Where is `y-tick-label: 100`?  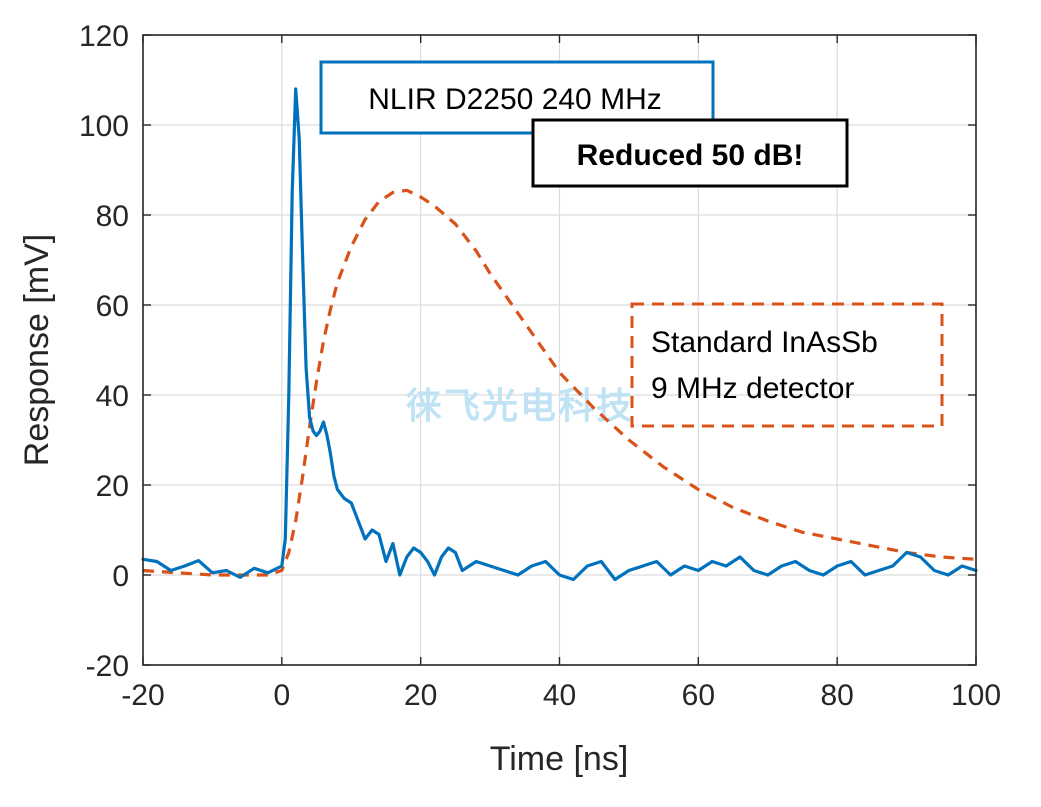
y-tick-label: 100 is located at coordinates (104, 126).